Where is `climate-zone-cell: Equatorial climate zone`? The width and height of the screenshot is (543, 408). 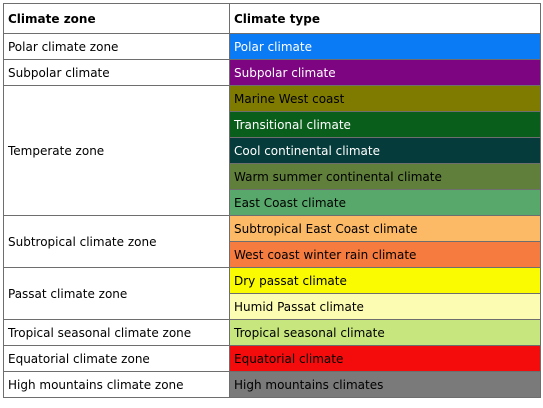
climate-zone-cell: Equatorial climate zone is located at coordinates (116, 358).